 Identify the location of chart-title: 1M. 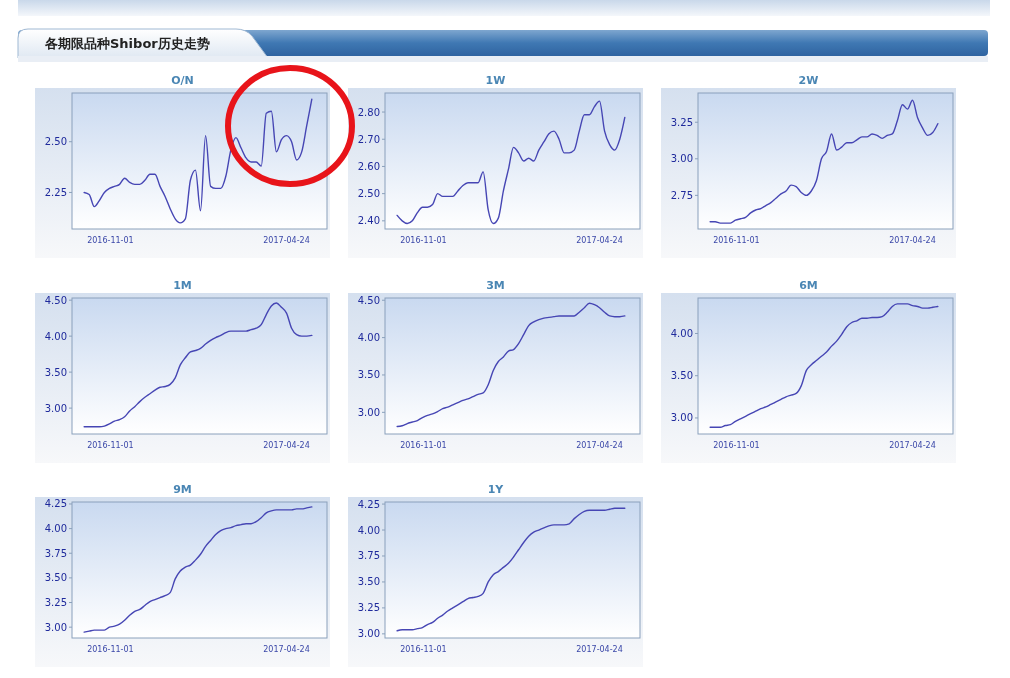
(182, 285).